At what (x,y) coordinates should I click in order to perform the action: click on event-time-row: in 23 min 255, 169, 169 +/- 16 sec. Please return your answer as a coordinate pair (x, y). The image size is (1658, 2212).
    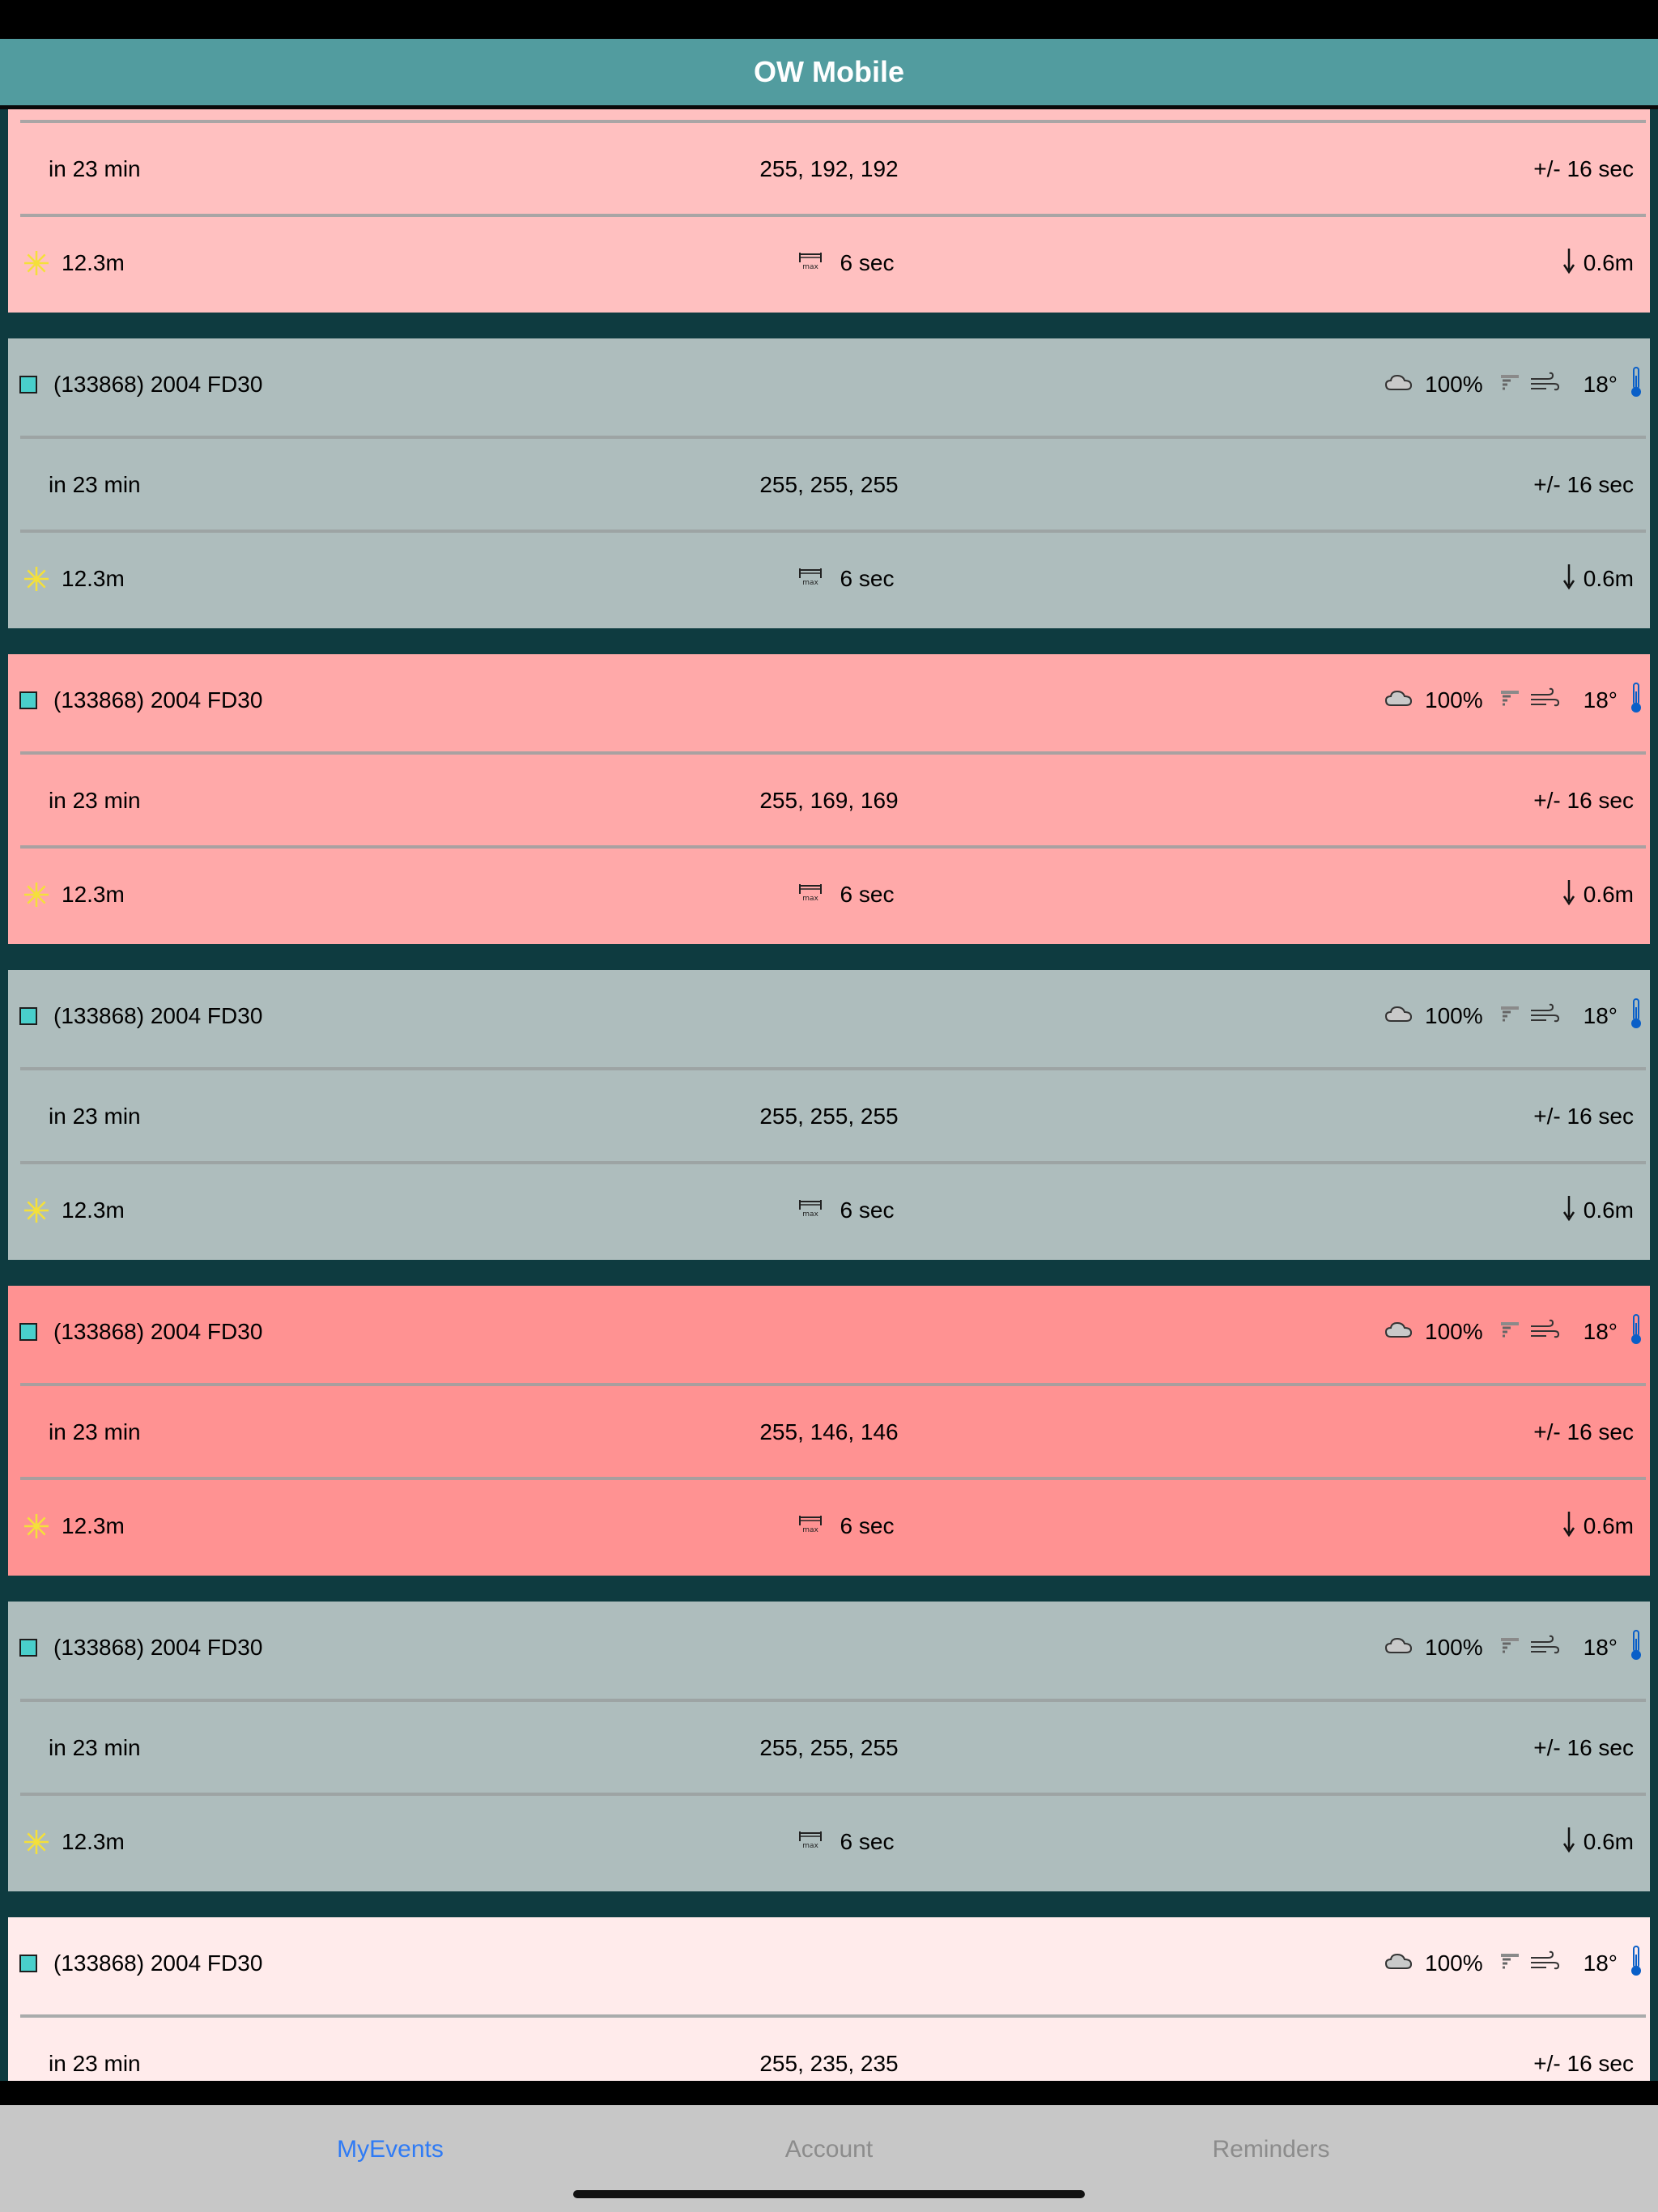
    Looking at the image, I should click on (829, 801).